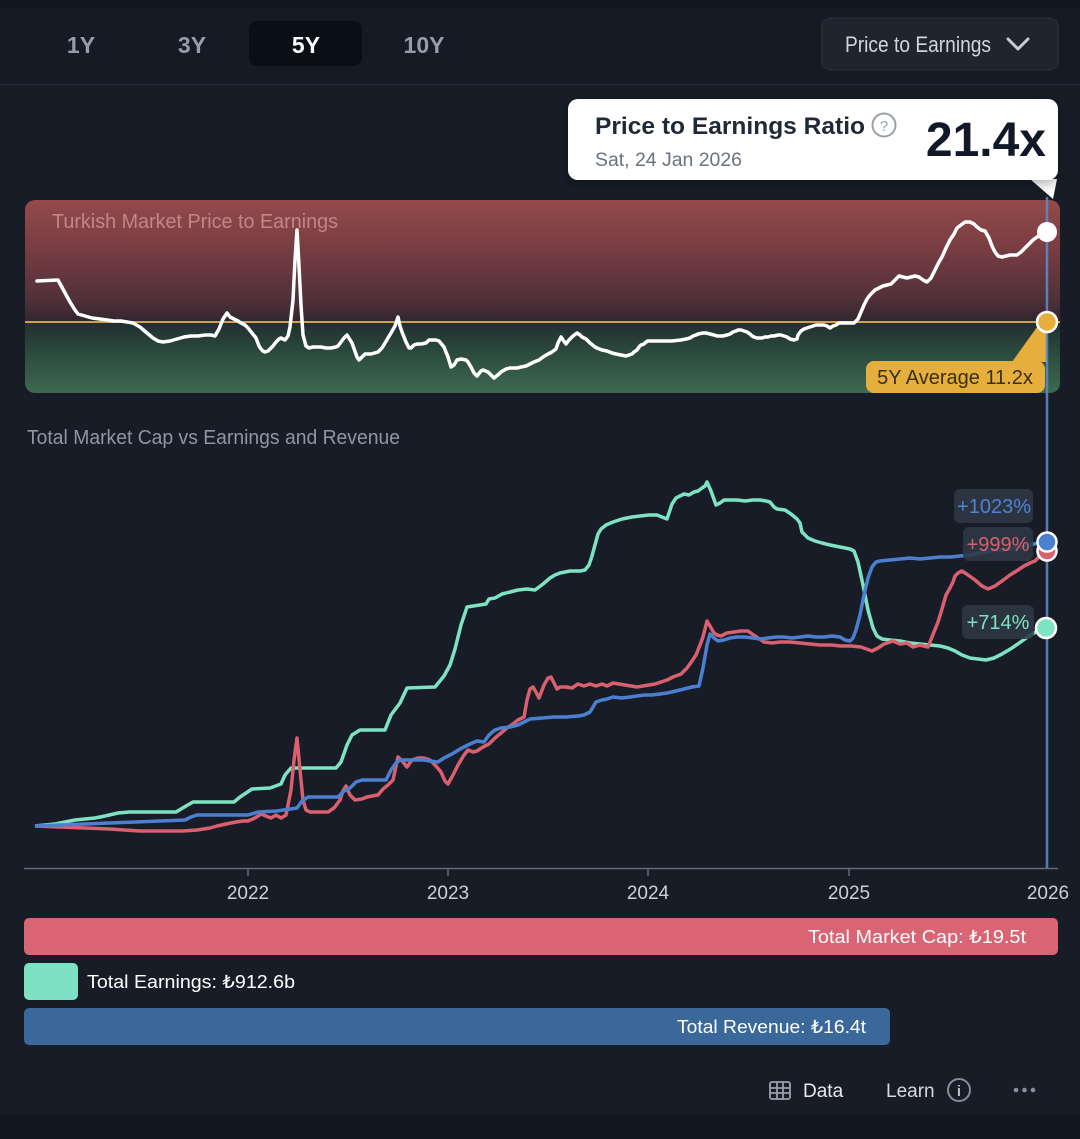 This screenshot has height=1139, width=1080. Describe the element at coordinates (998, 545) in the screenshot. I see `svg-text: +999%` at that location.